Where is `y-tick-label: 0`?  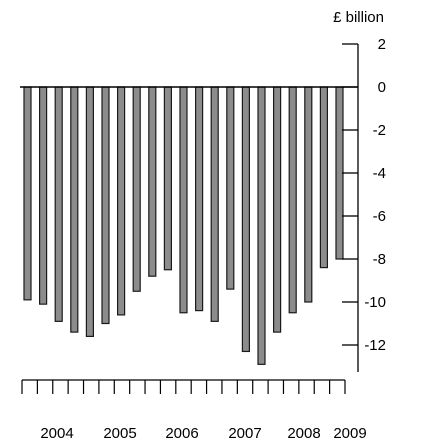
y-tick-label: 0 is located at coordinates (382, 87).